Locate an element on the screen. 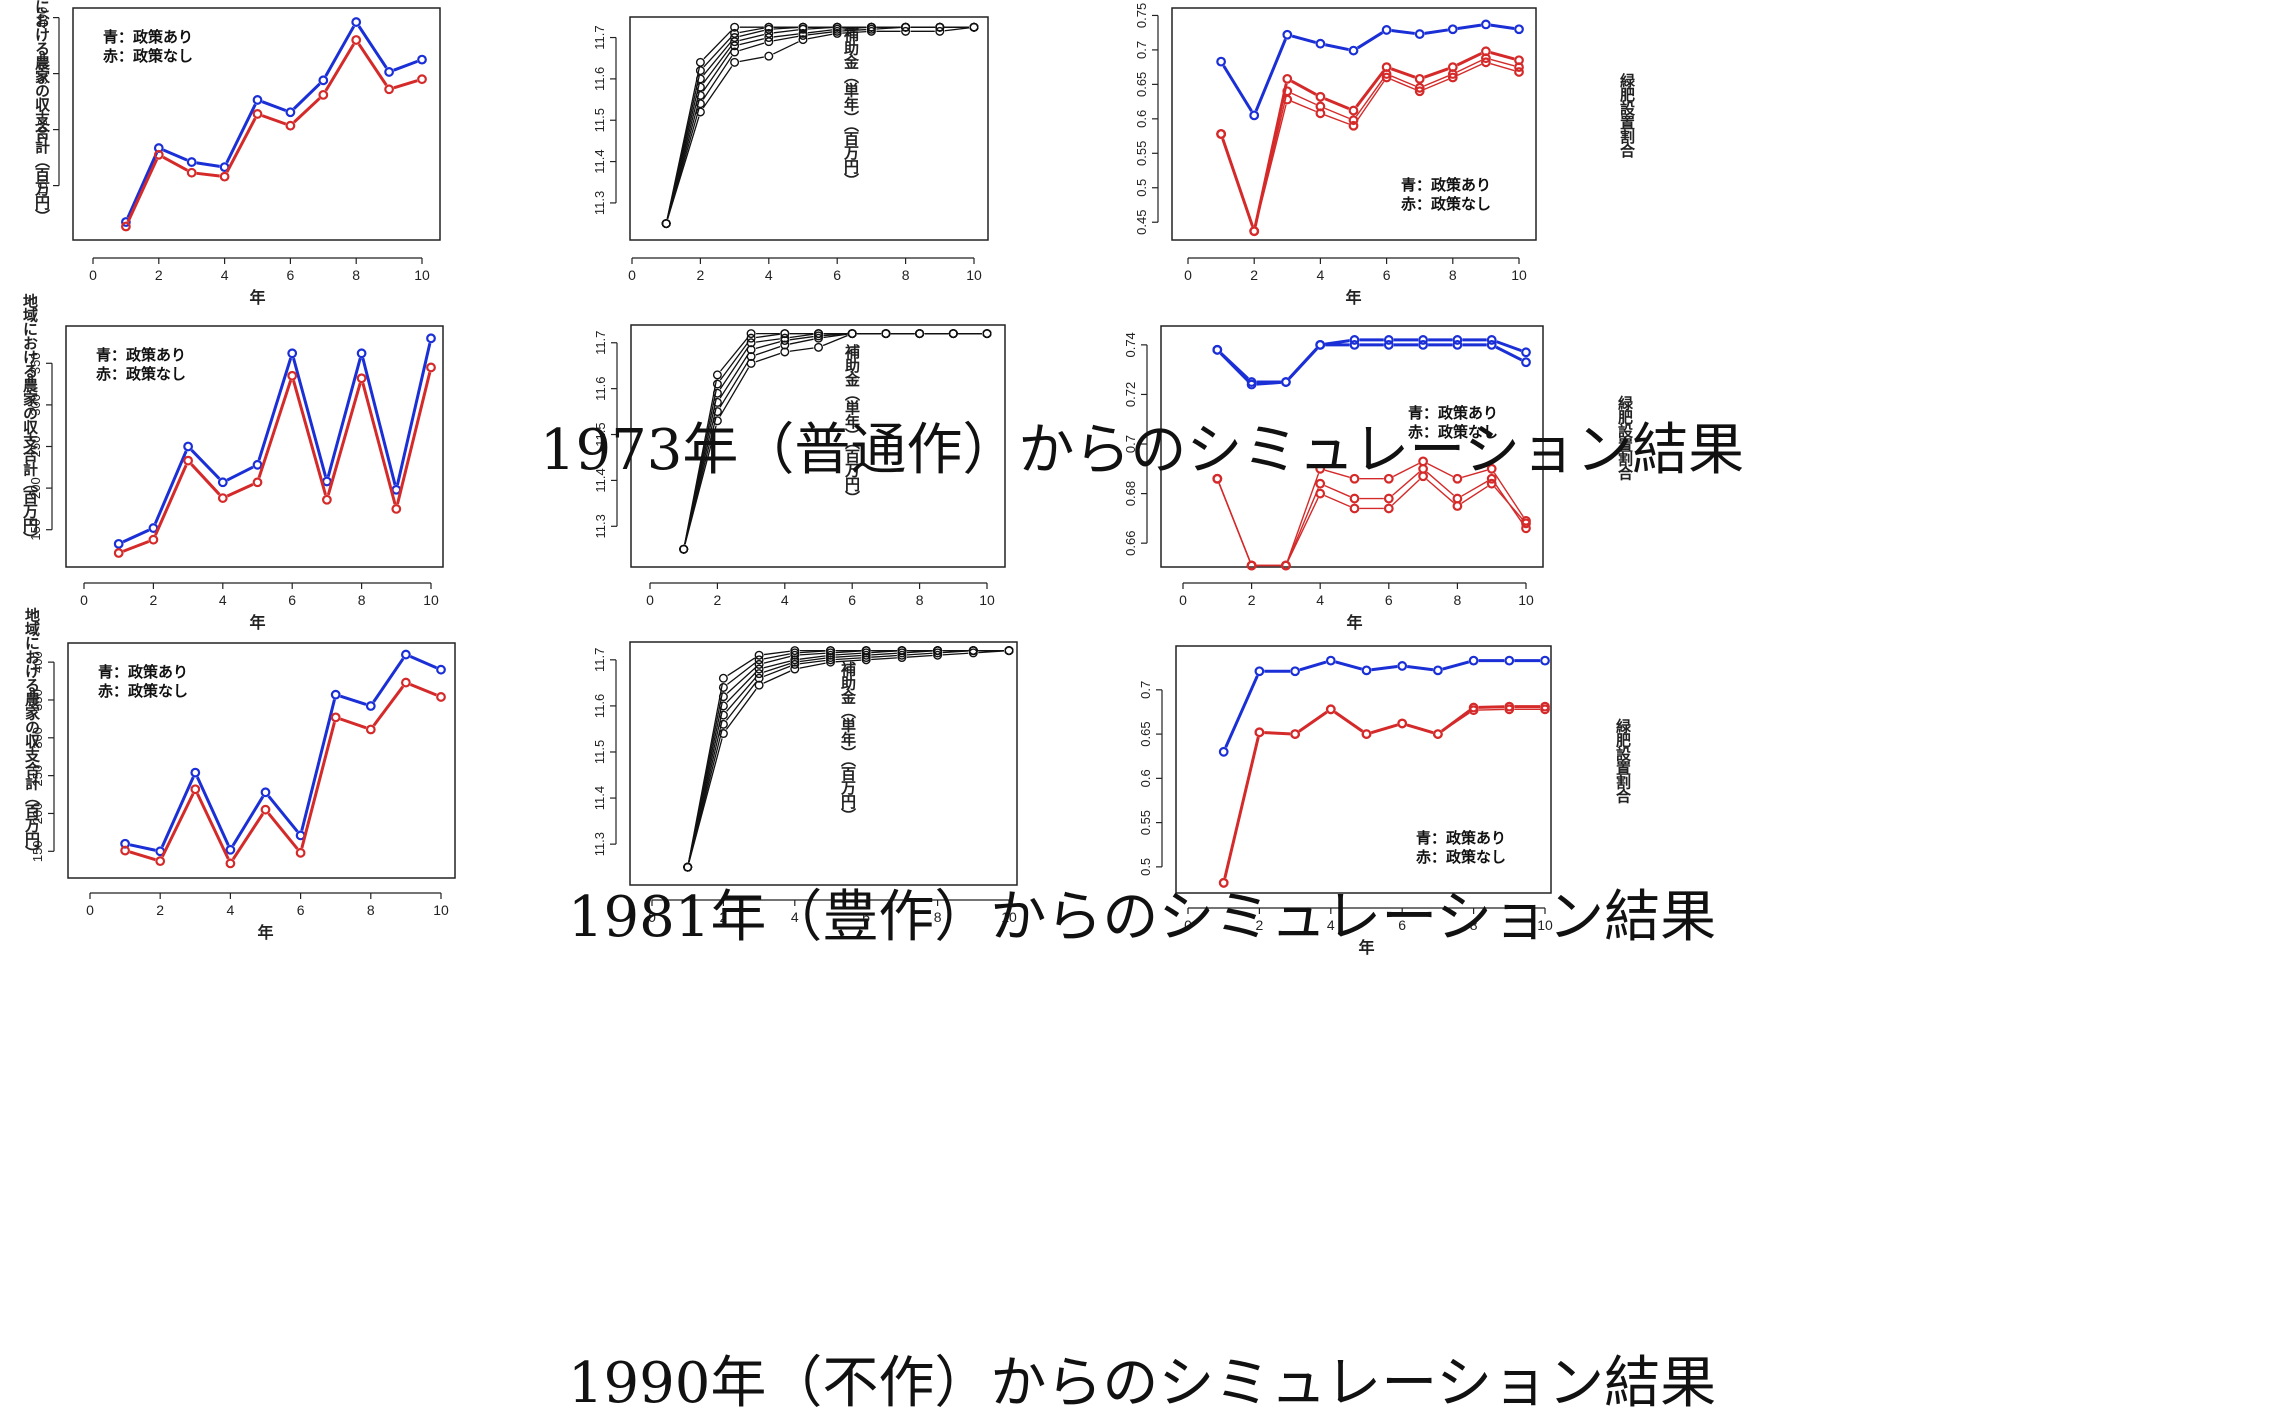 The image size is (2284, 1420). y-tick-label: 300 is located at coordinates (35, 405).